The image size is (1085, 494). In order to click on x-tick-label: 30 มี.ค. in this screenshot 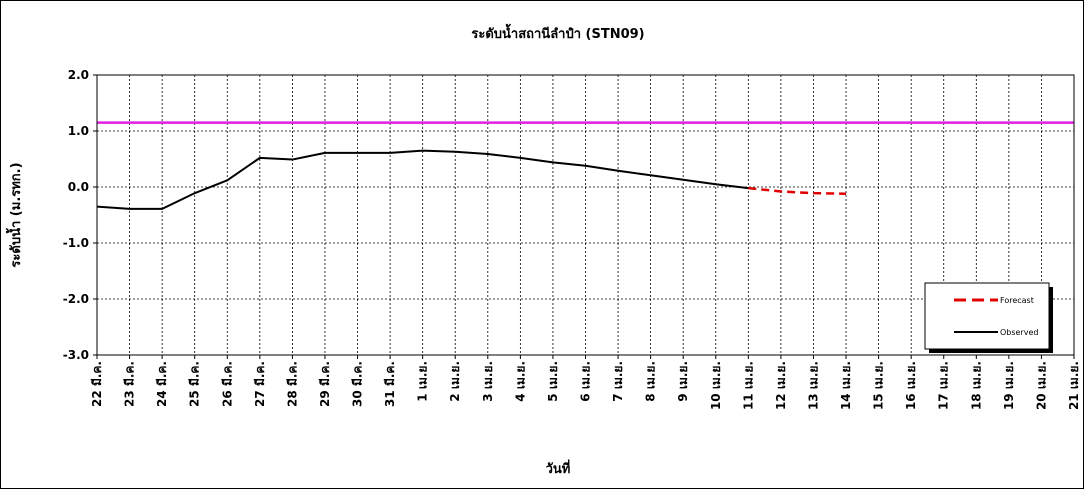, I will do `click(358, 384)`.